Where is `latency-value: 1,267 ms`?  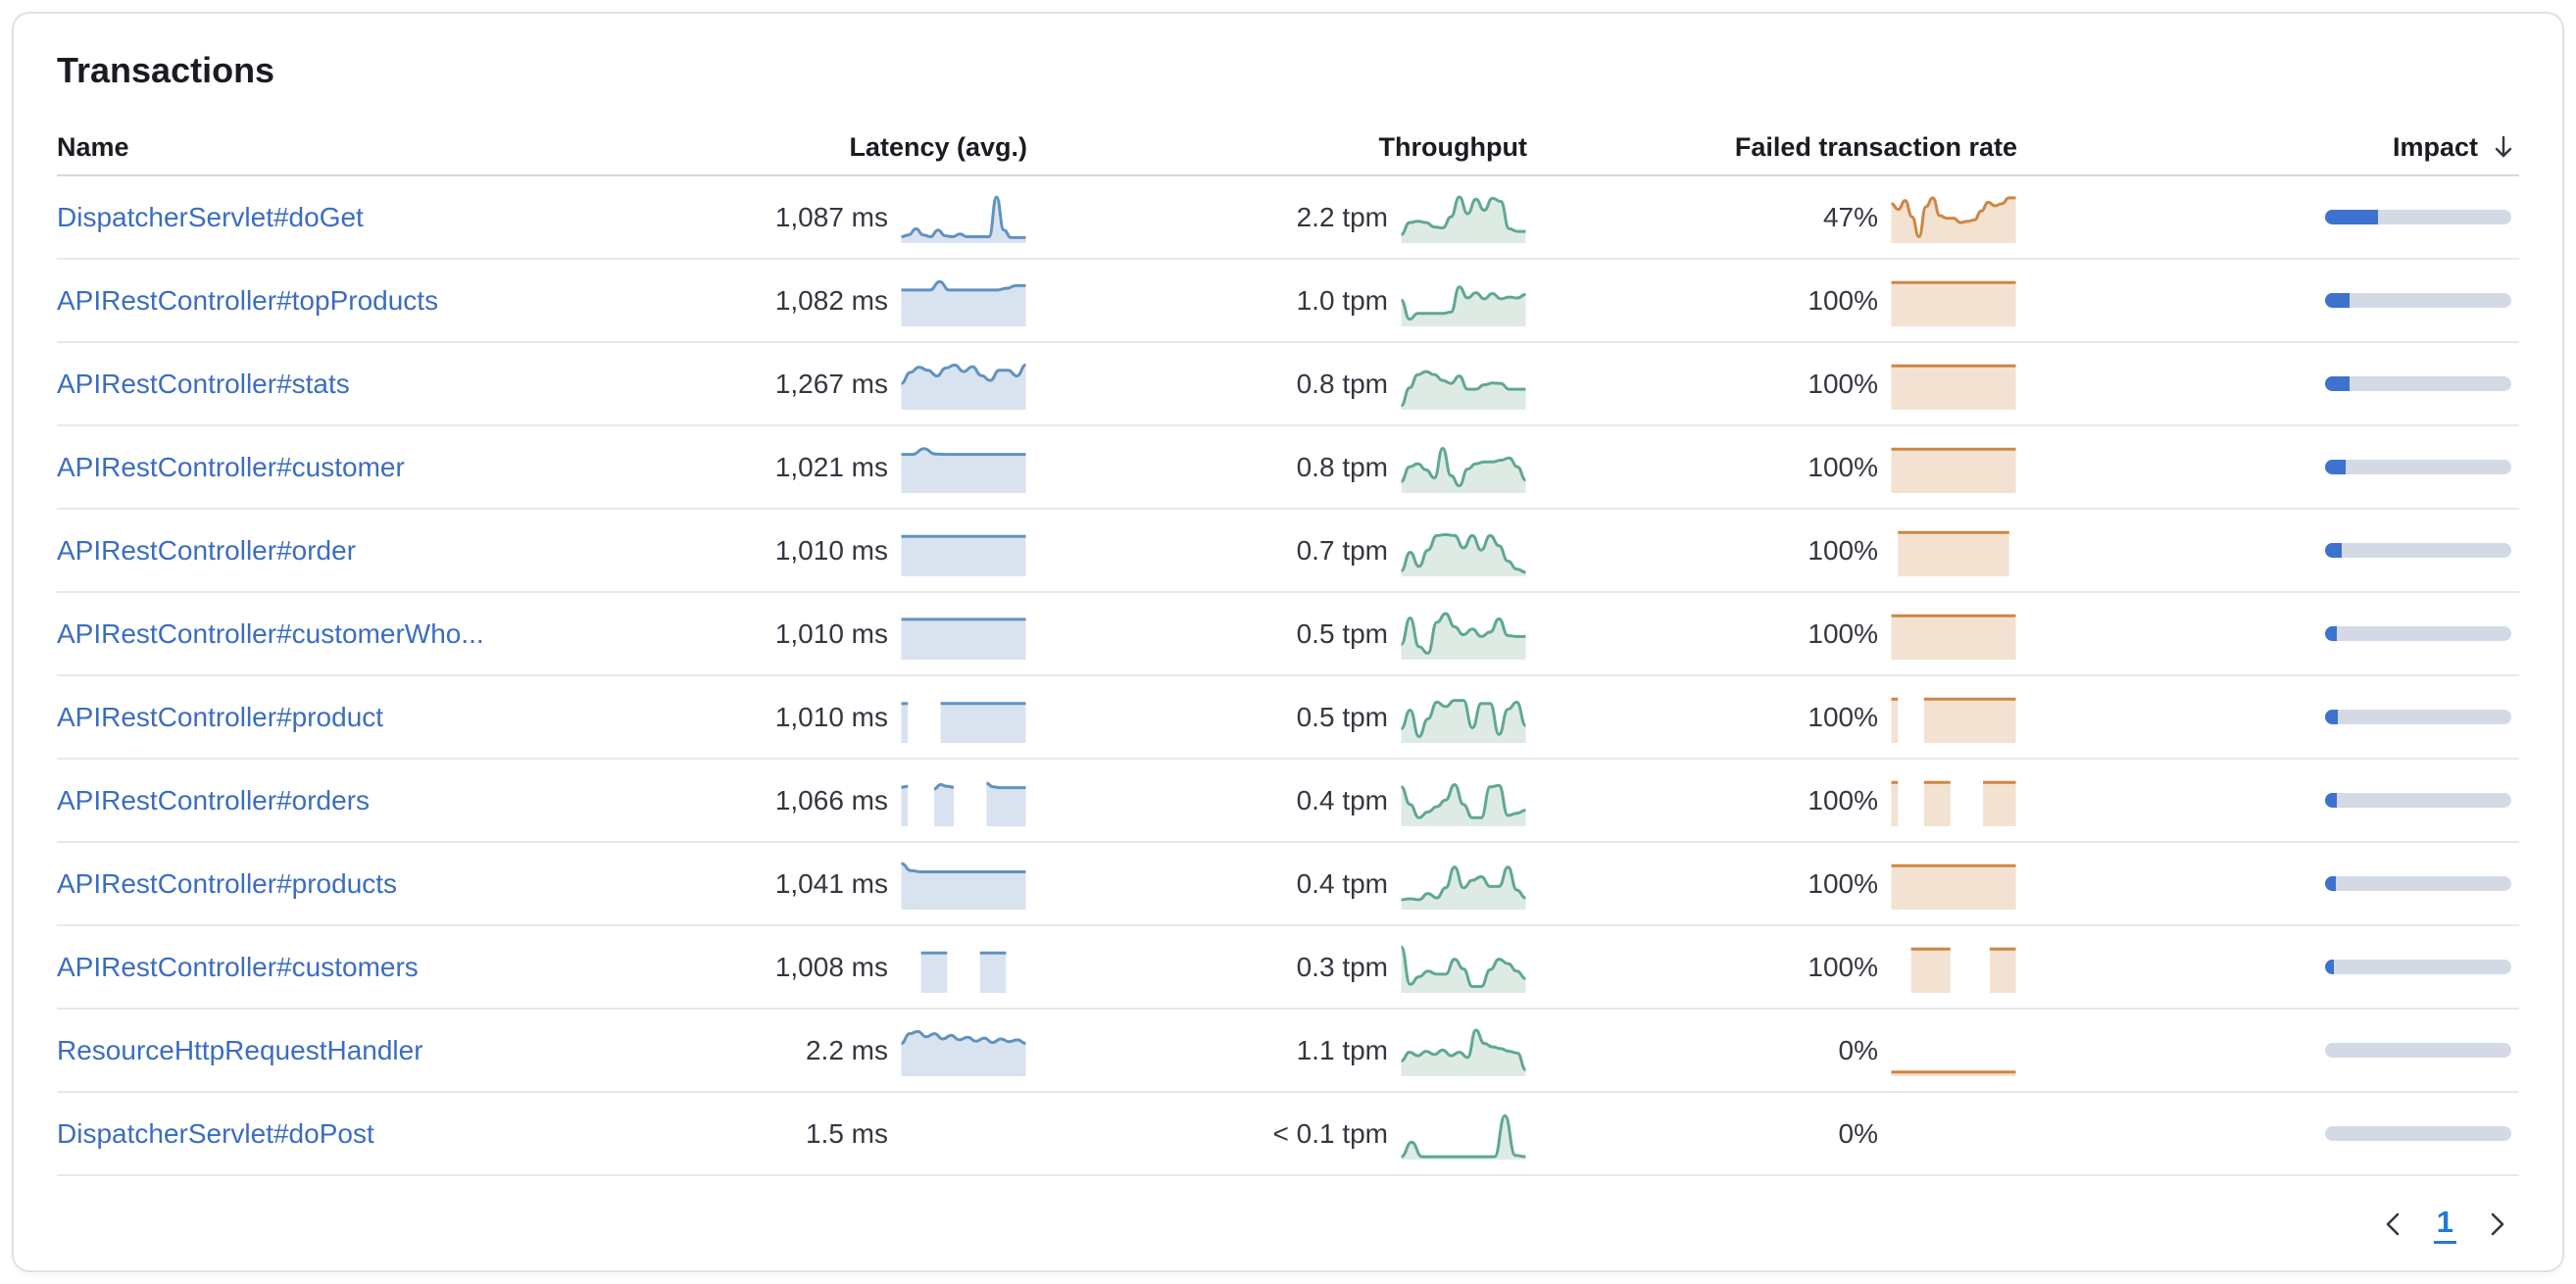
latency-value: 1,267 ms is located at coordinates (831, 383).